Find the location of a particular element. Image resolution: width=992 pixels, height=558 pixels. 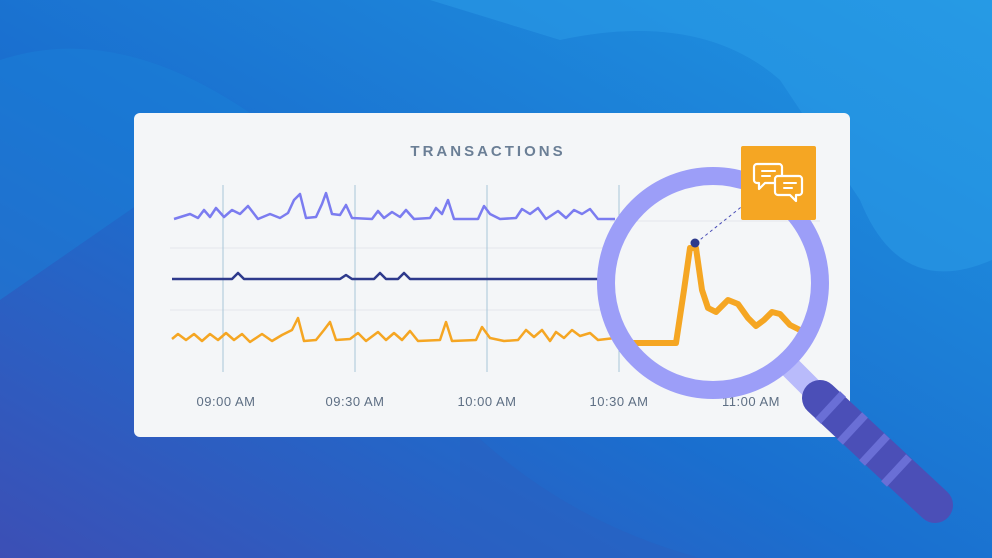

lens is located at coordinates (713, 283).